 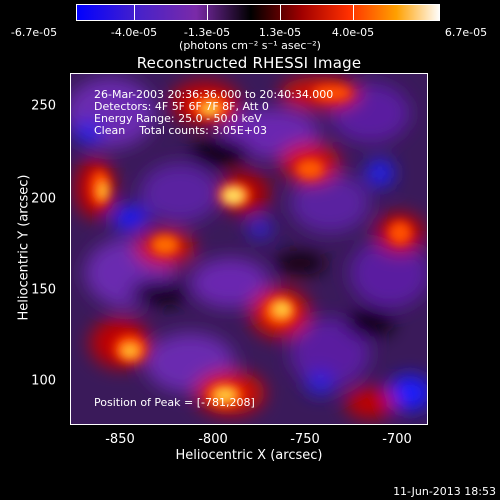 I want to click on time-range-text: 26-Mar-2003 20:36:36.000 to 20:40:34.000, so click(x=214, y=94).